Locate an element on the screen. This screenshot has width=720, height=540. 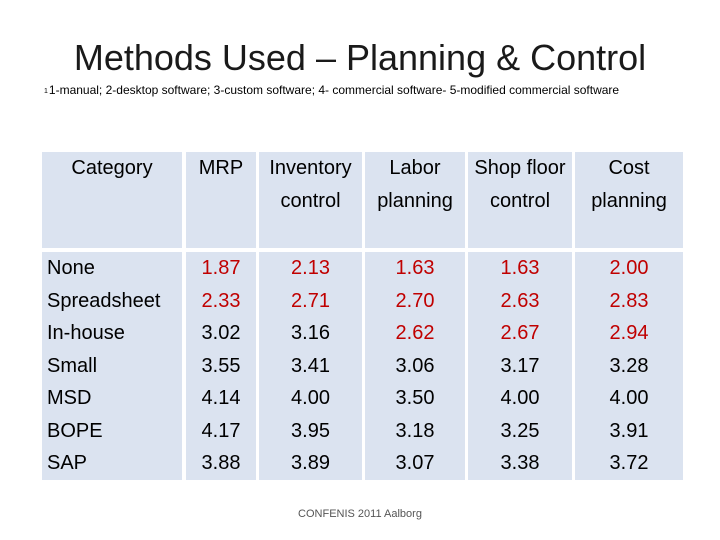
cost-value: 2.00 is located at coordinates (629, 268).